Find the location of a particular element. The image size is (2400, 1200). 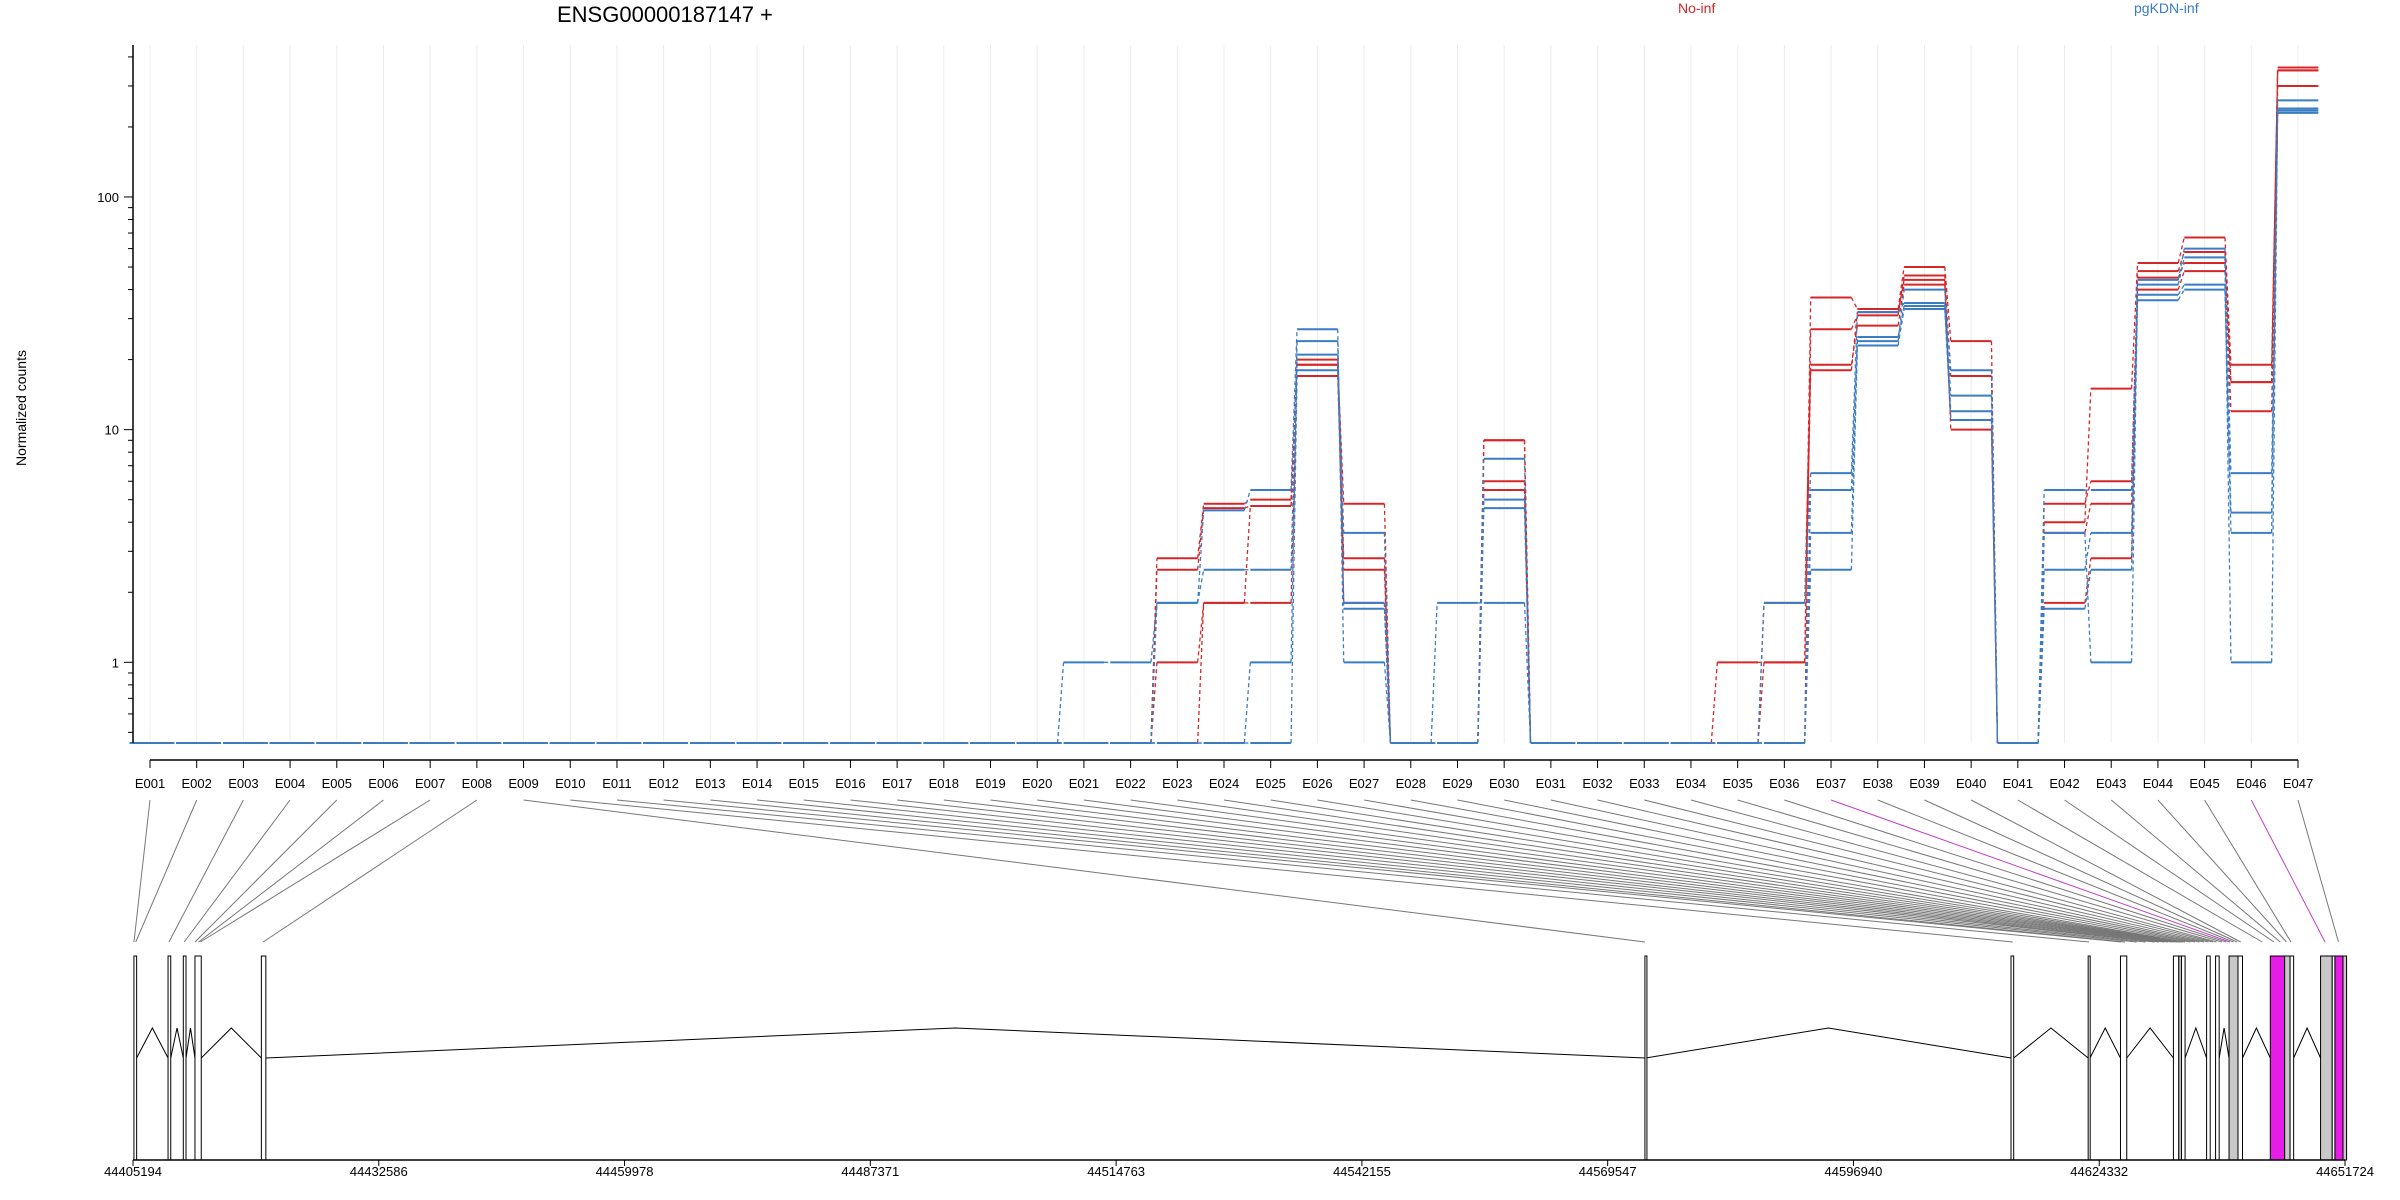

connector-E015 is located at coordinates (1474, 871).